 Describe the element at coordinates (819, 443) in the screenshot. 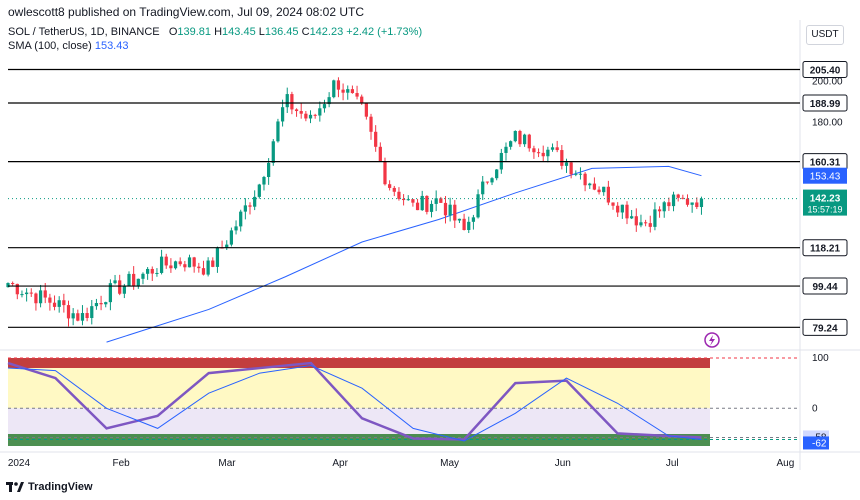

I see `osc-label: -62` at that location.